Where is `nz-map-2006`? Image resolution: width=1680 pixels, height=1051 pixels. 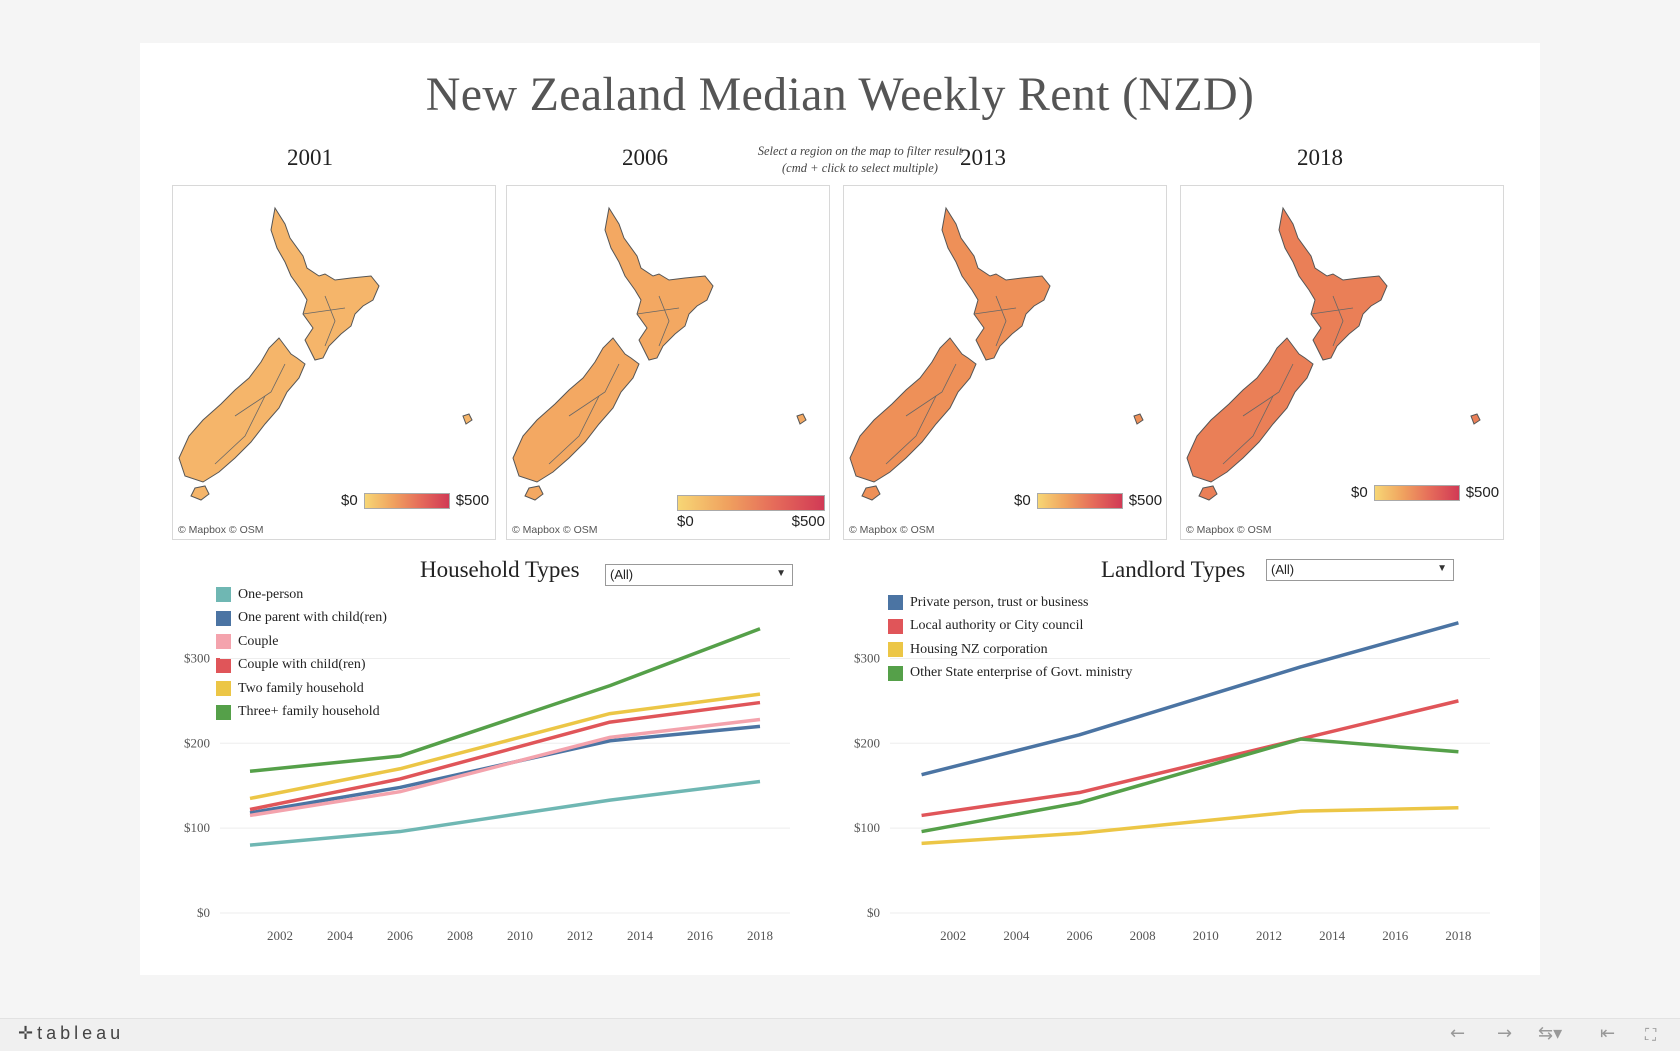
nz-map-2006 is located at coordinates (668, 362).